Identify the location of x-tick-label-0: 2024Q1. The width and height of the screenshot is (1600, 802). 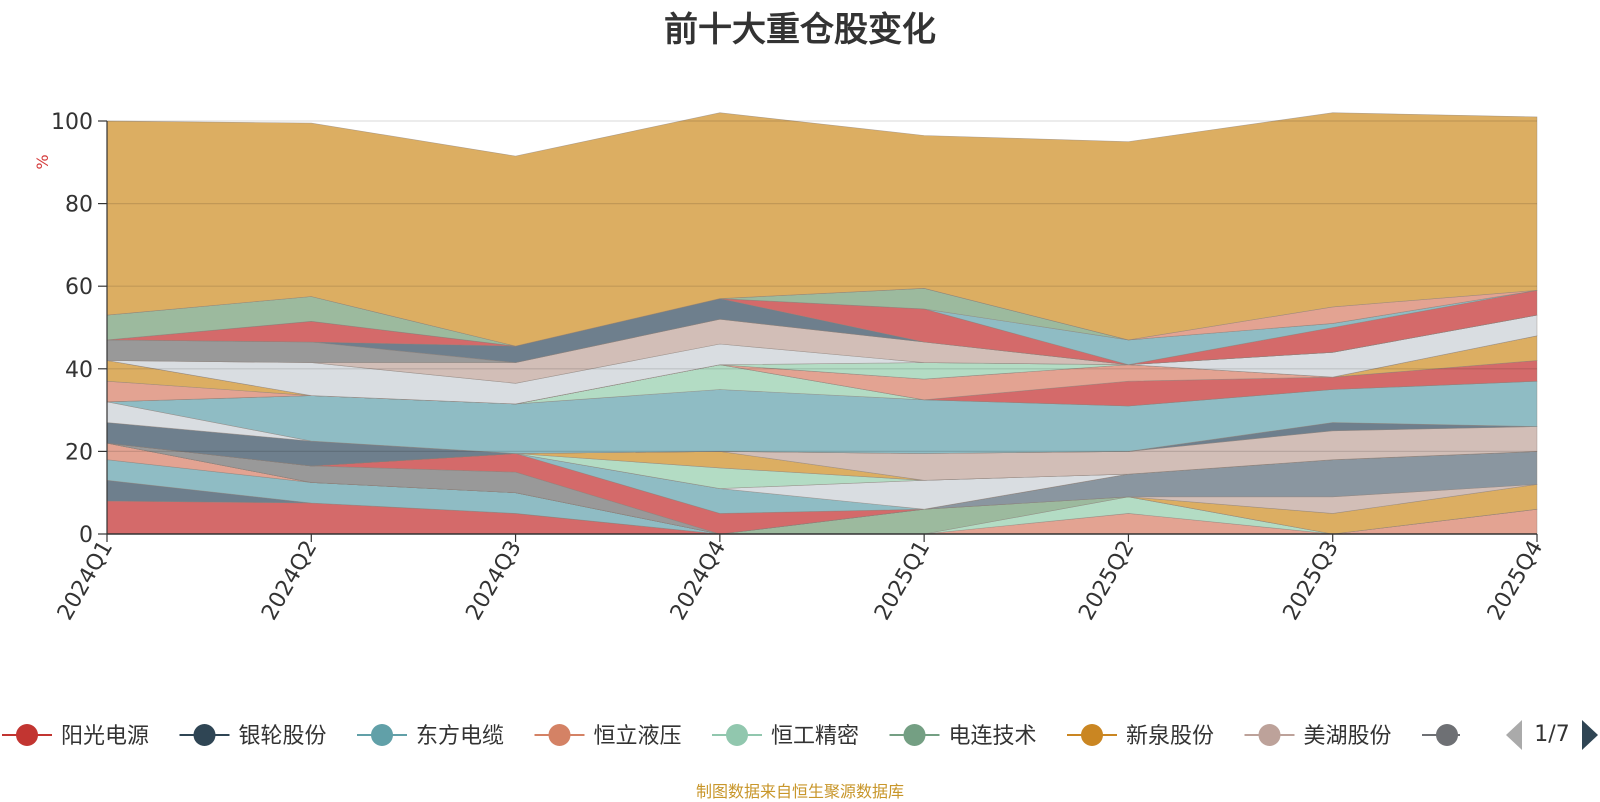
(85, 581).